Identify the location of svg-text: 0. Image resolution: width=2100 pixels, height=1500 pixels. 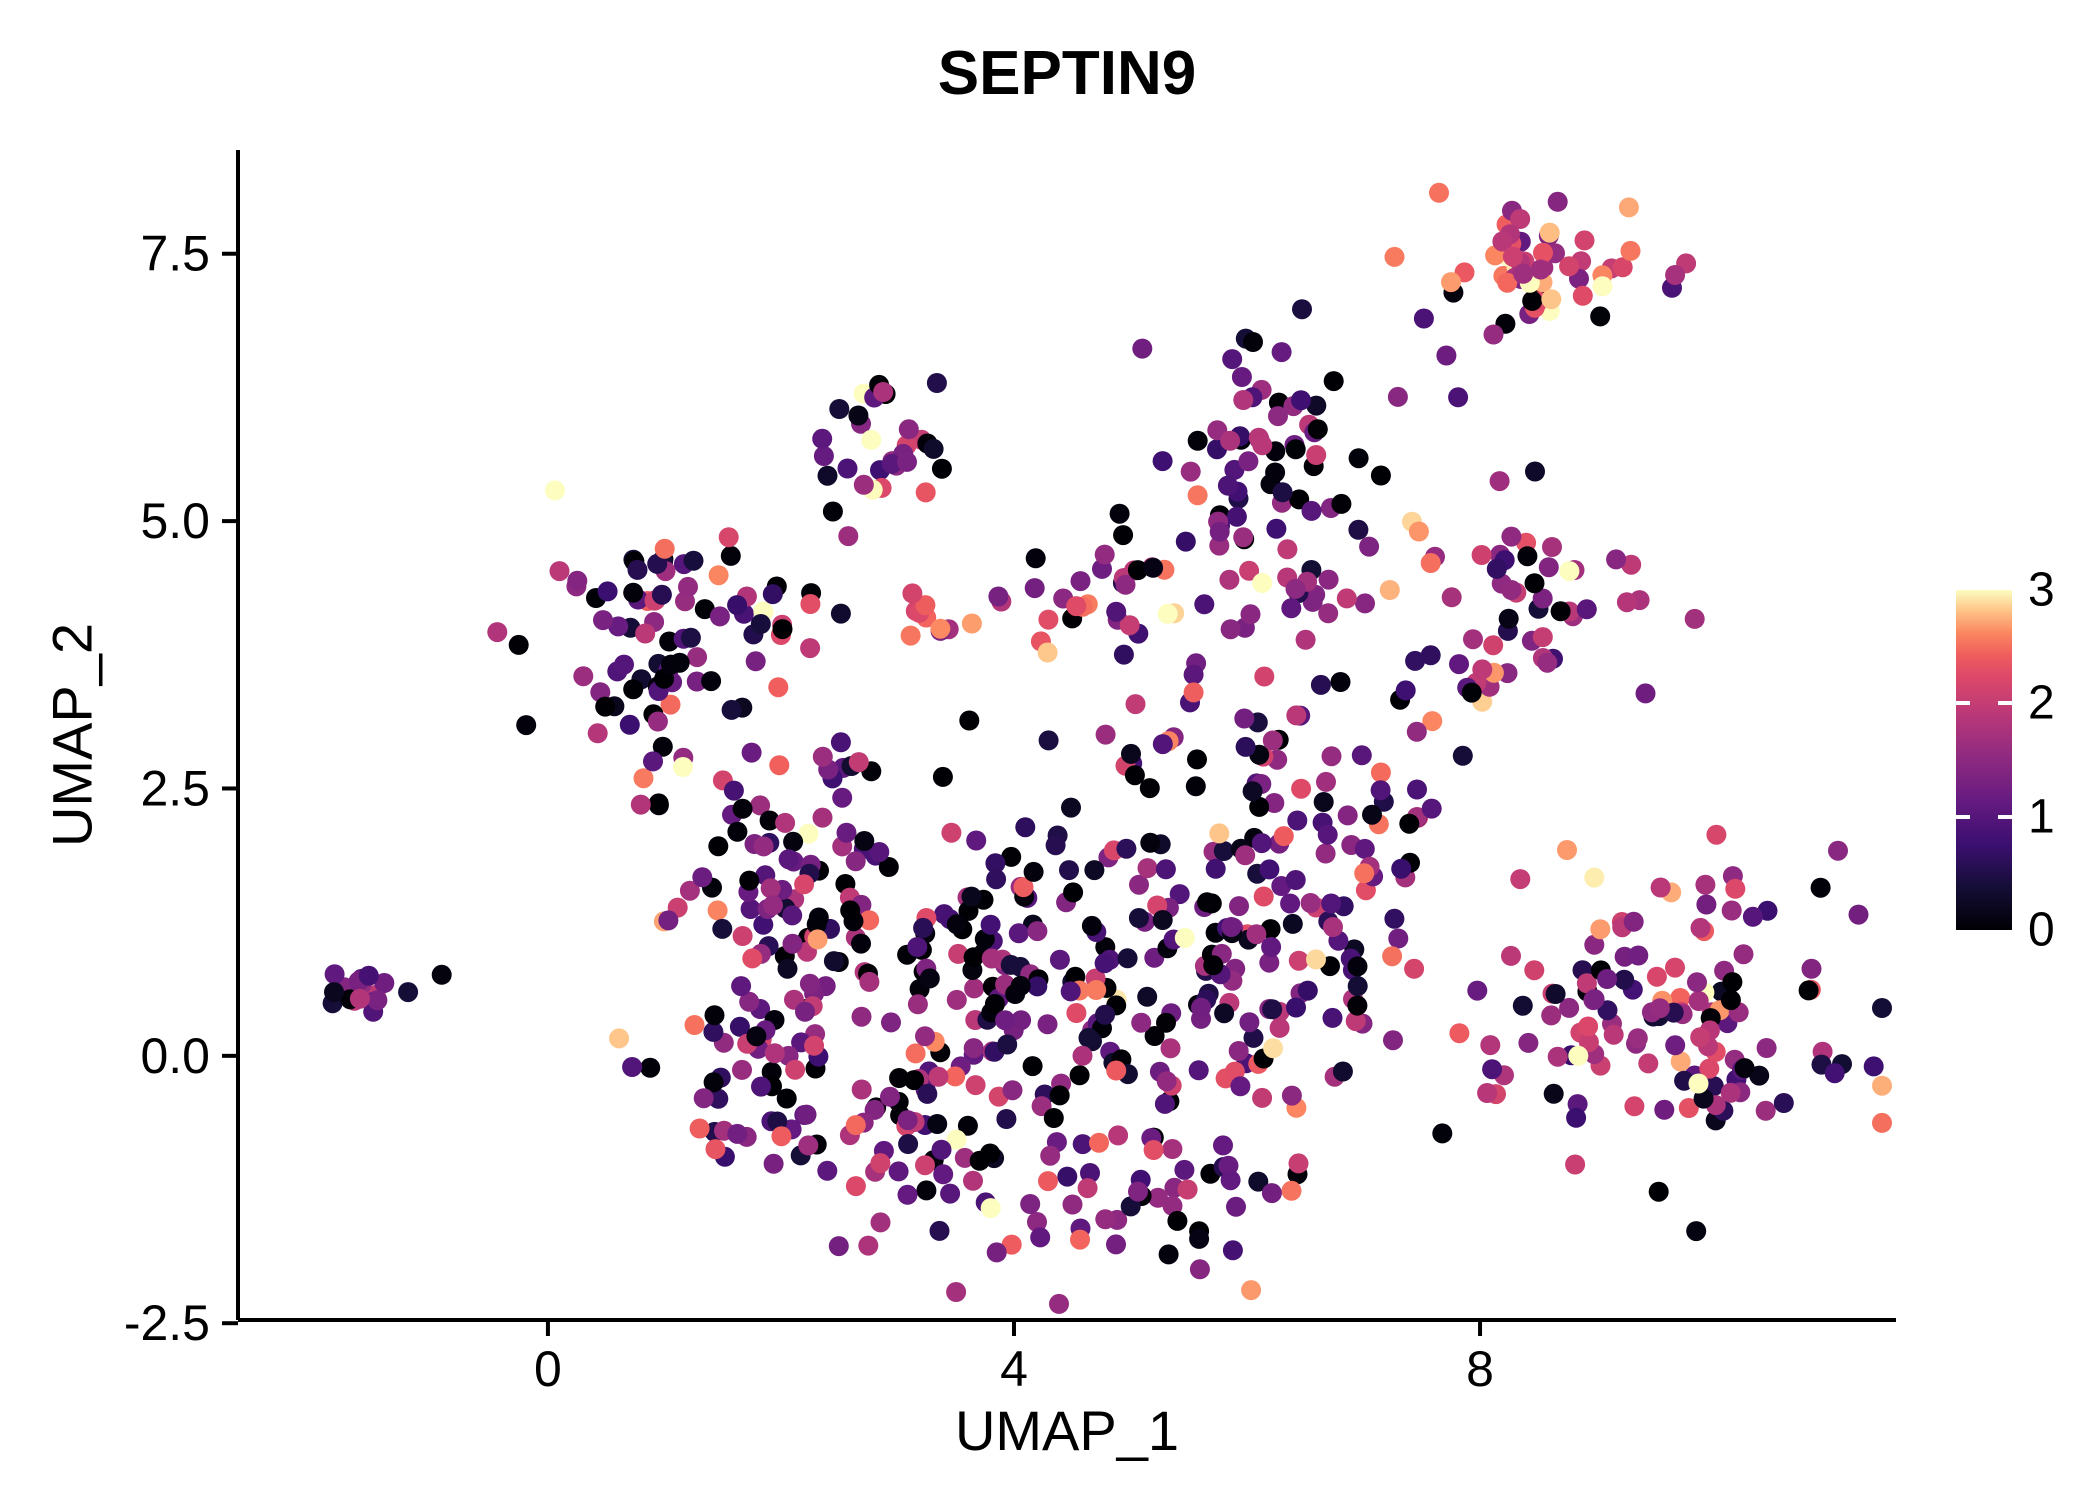
(548, 1369).